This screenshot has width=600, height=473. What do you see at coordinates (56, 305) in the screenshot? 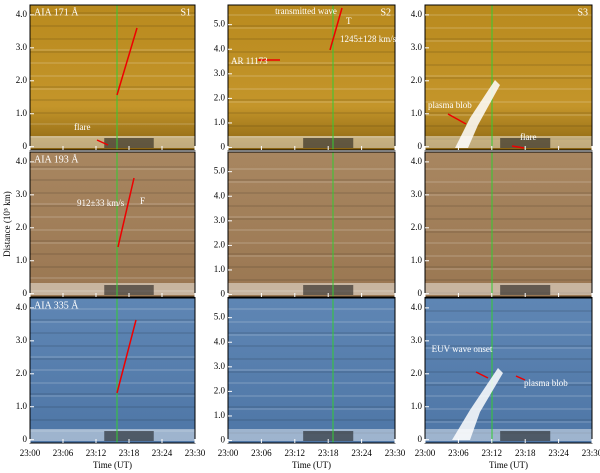
I see `channel-label: AIA 335 Å` at bounding box center [56, 305].